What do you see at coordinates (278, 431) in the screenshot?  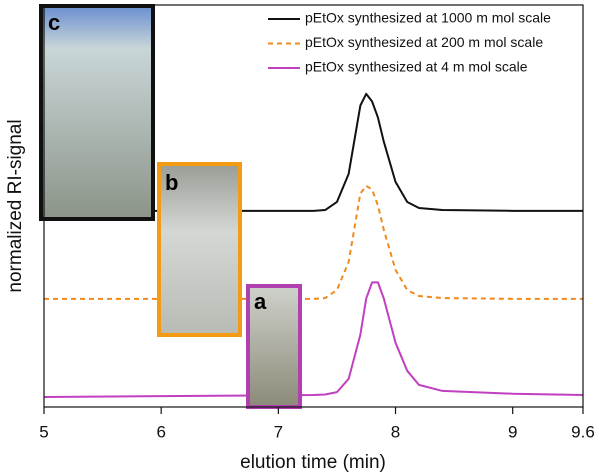 I see `x-tick-label: 7` at bounding box center [278, 431].